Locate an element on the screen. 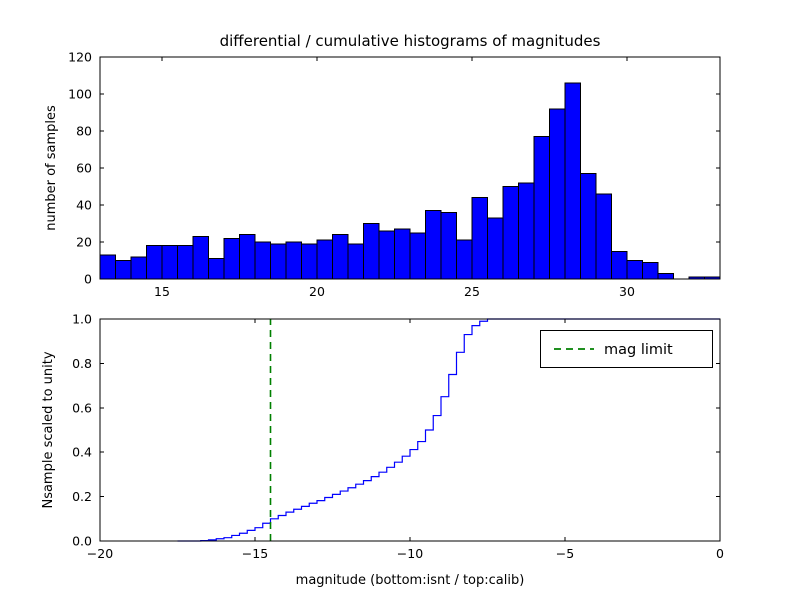  bottom-xlabel: magnitude (bottom:isnt / top:calib) is located at coordinates (410, 580).